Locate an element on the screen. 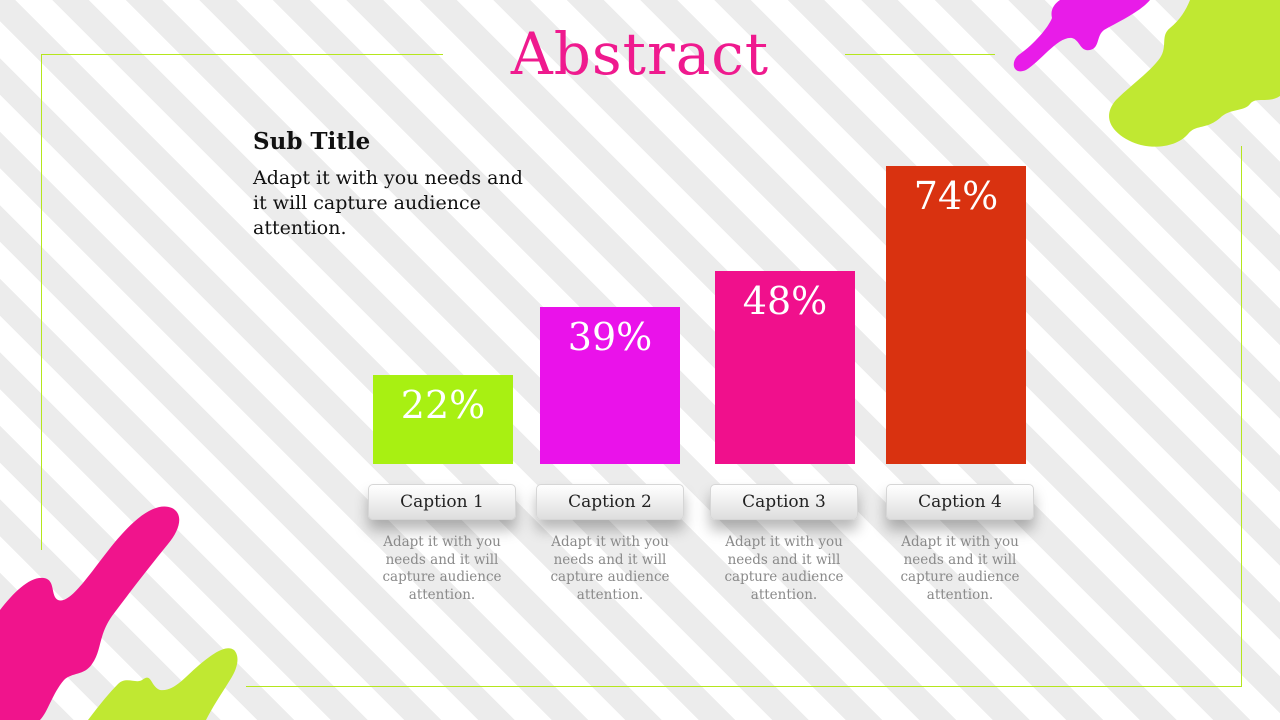 The height and width of the screenshot is (720, 1280). top-right-paint-splash is located at coordinates (1146, 73).